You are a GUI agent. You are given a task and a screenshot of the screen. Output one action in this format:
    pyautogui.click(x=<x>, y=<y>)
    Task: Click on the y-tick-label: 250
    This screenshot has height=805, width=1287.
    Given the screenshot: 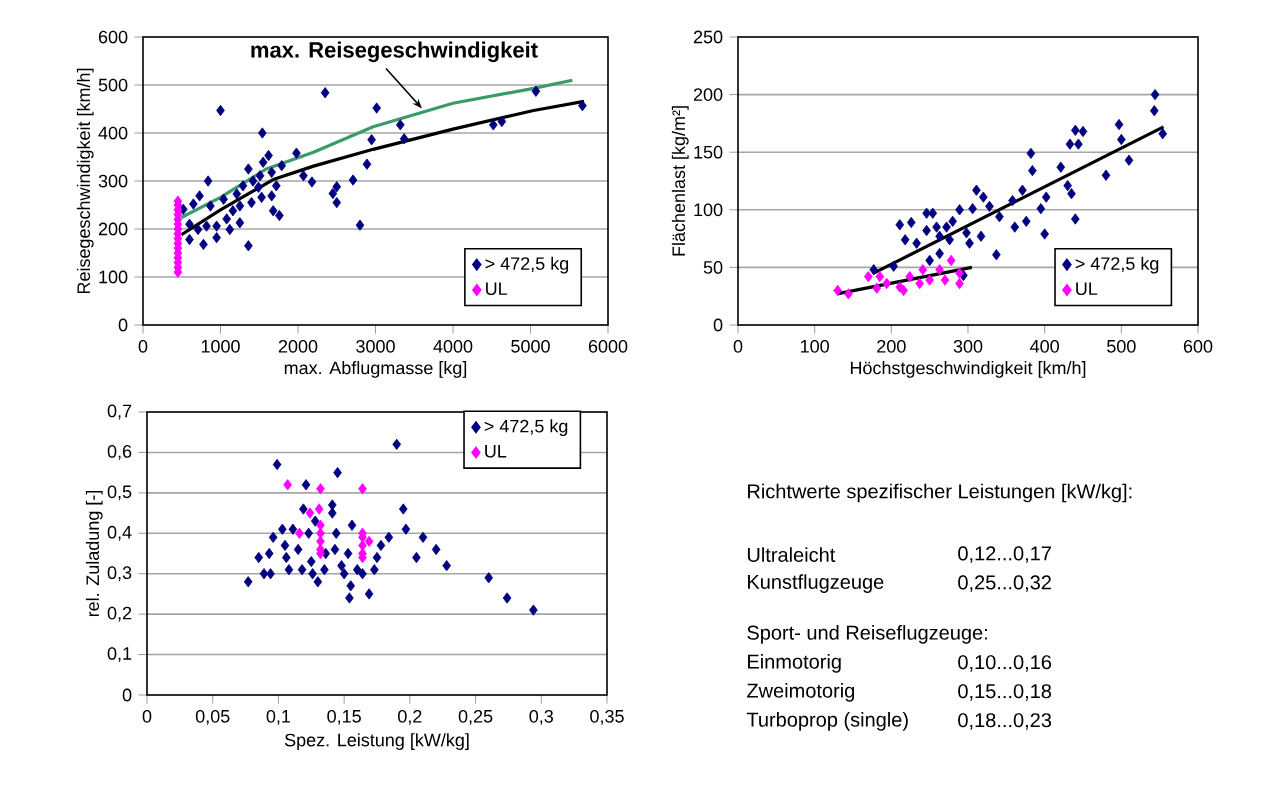 What is the action you would take?
    pyautogui.click(x=708, y=37)
    